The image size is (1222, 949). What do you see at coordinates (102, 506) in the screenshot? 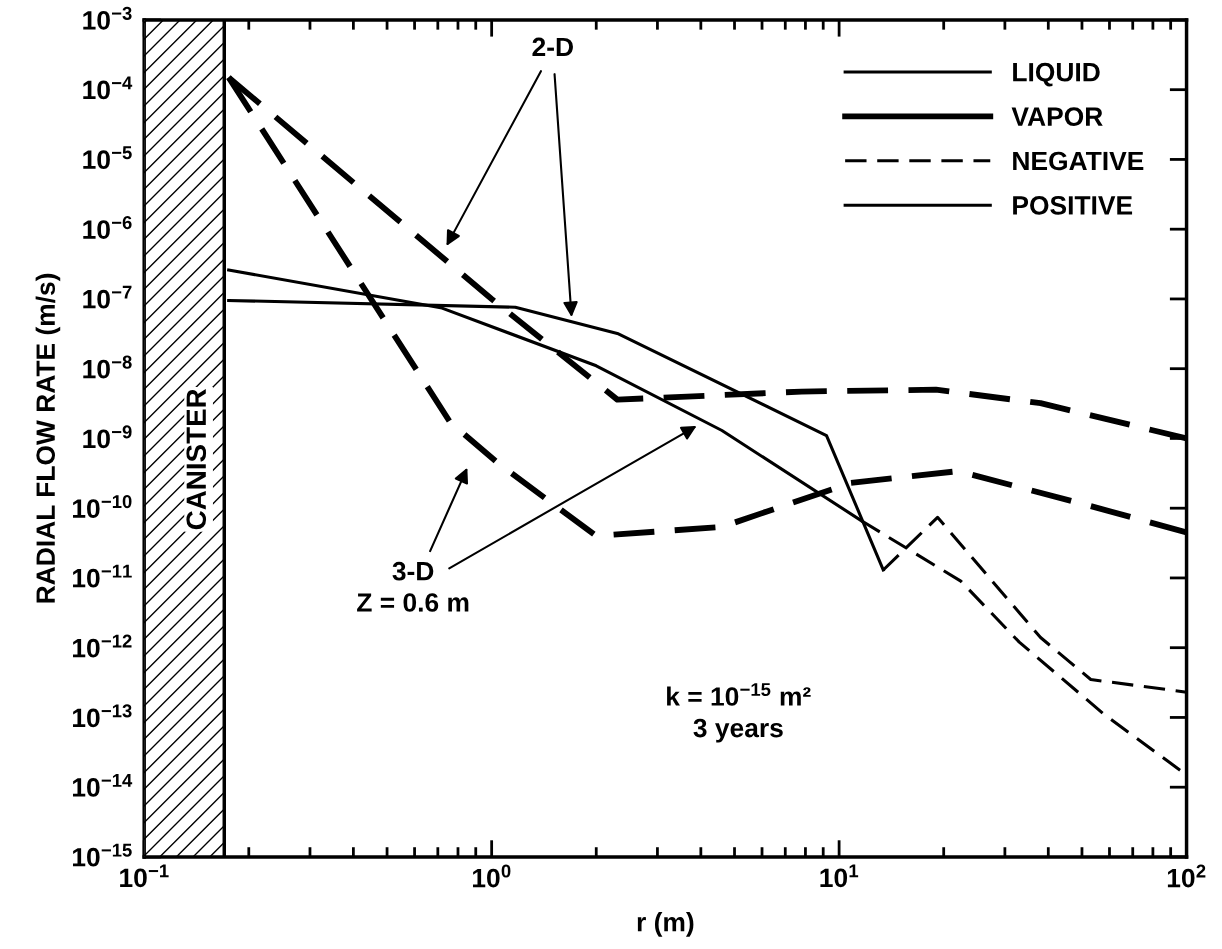
I see `y-tick-label: 10$^{−10}$` at bounding box center [102, 506].